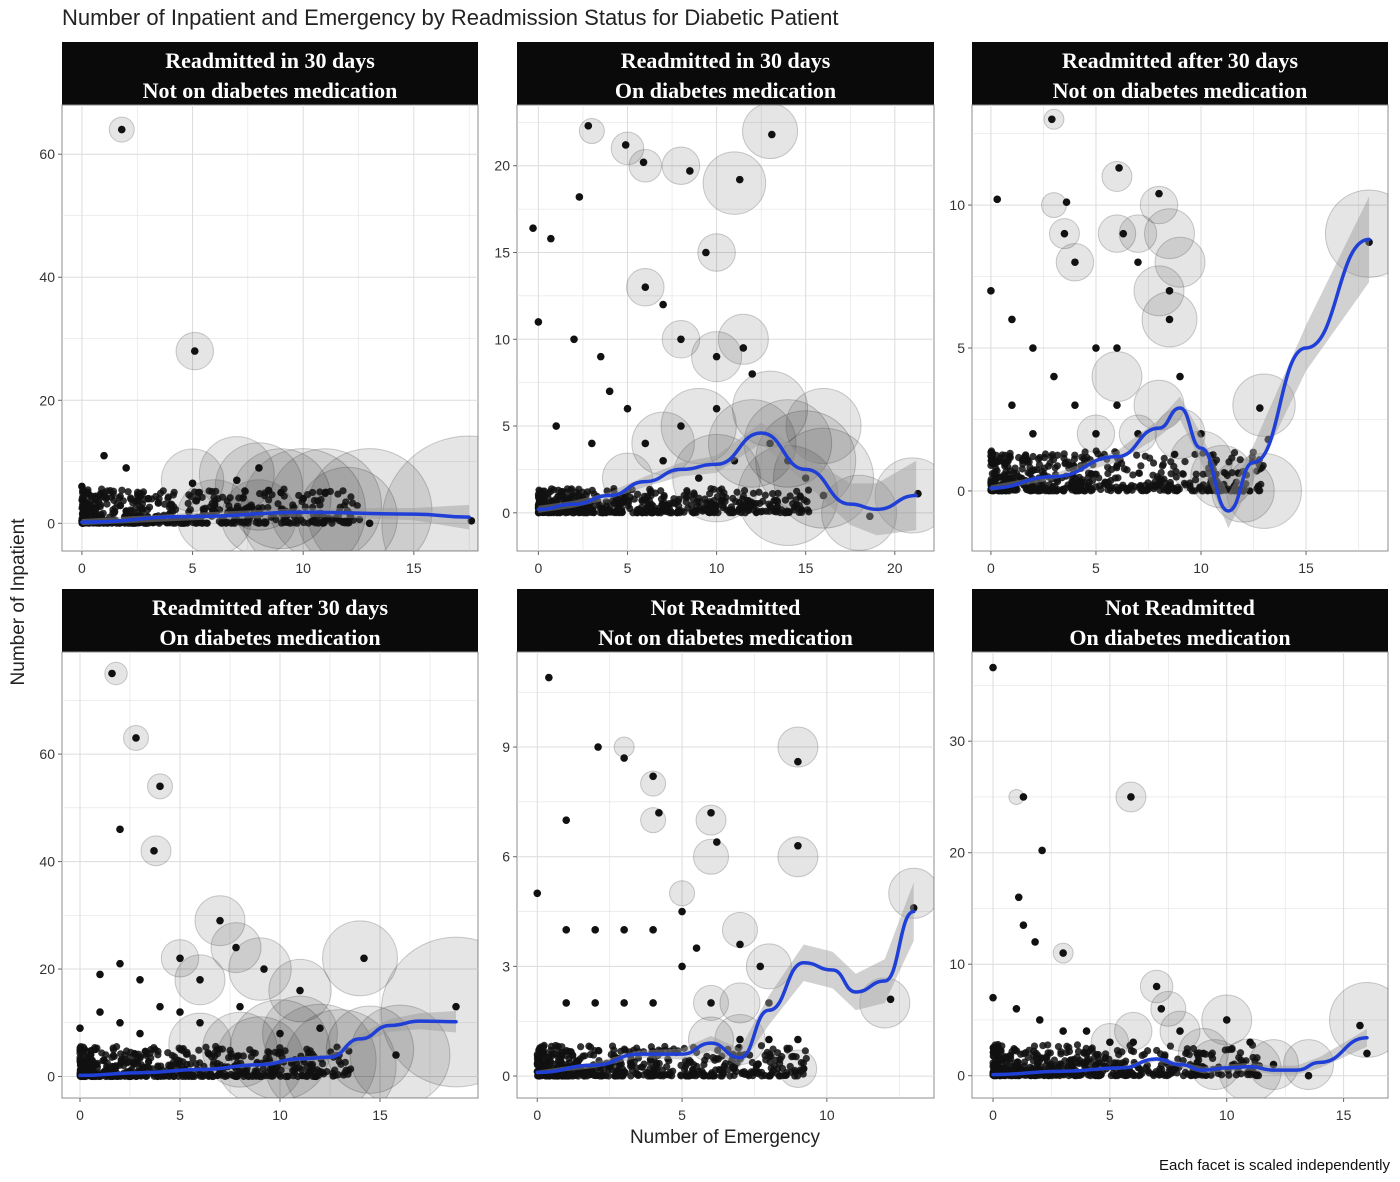 The image size is (1400, 1182). I want to click on y-tick-label: 6, so click(506, 857).